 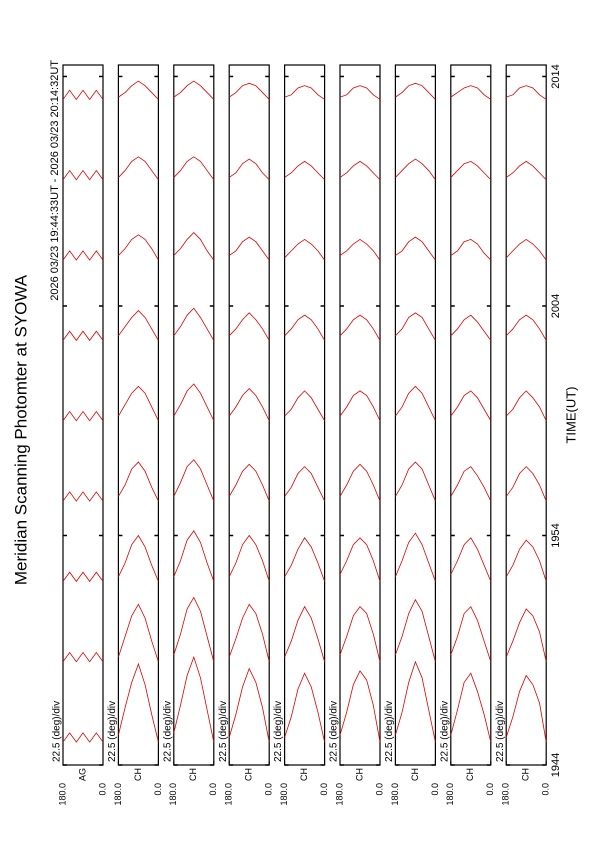 I want to click on x-tick-label: 1944, so click(x=556, y=765).